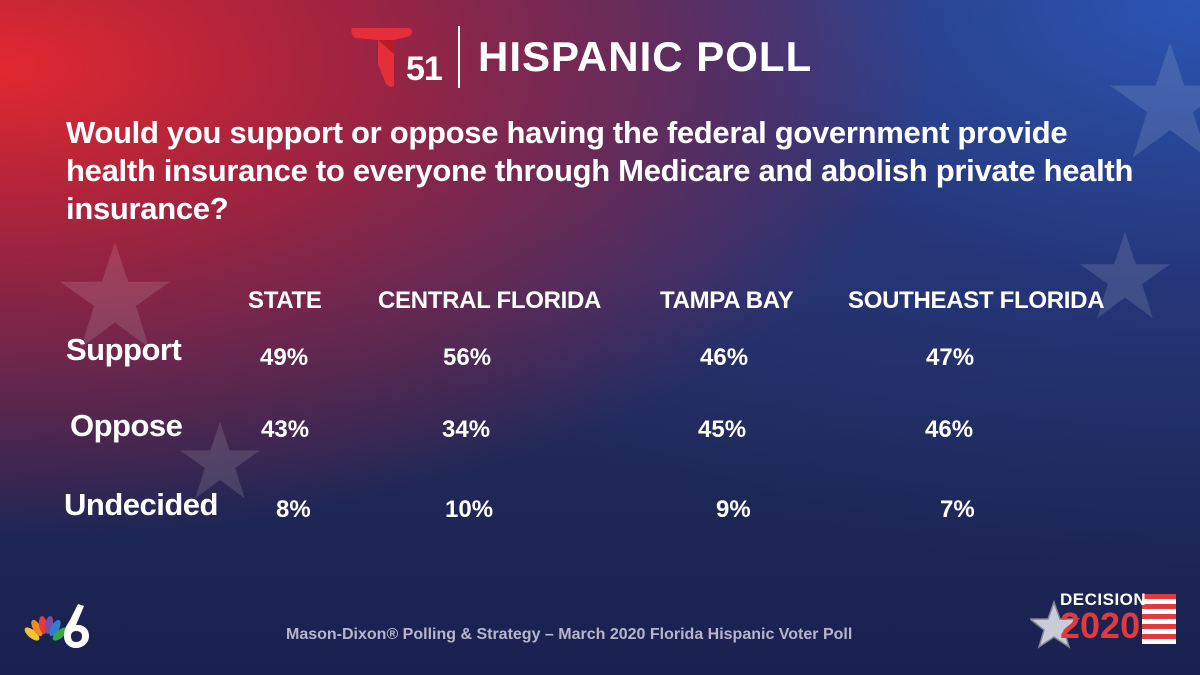 The width and height of the screenshot is (1200, 675). I want to click on table-cell: 45%, so click(722, 429).